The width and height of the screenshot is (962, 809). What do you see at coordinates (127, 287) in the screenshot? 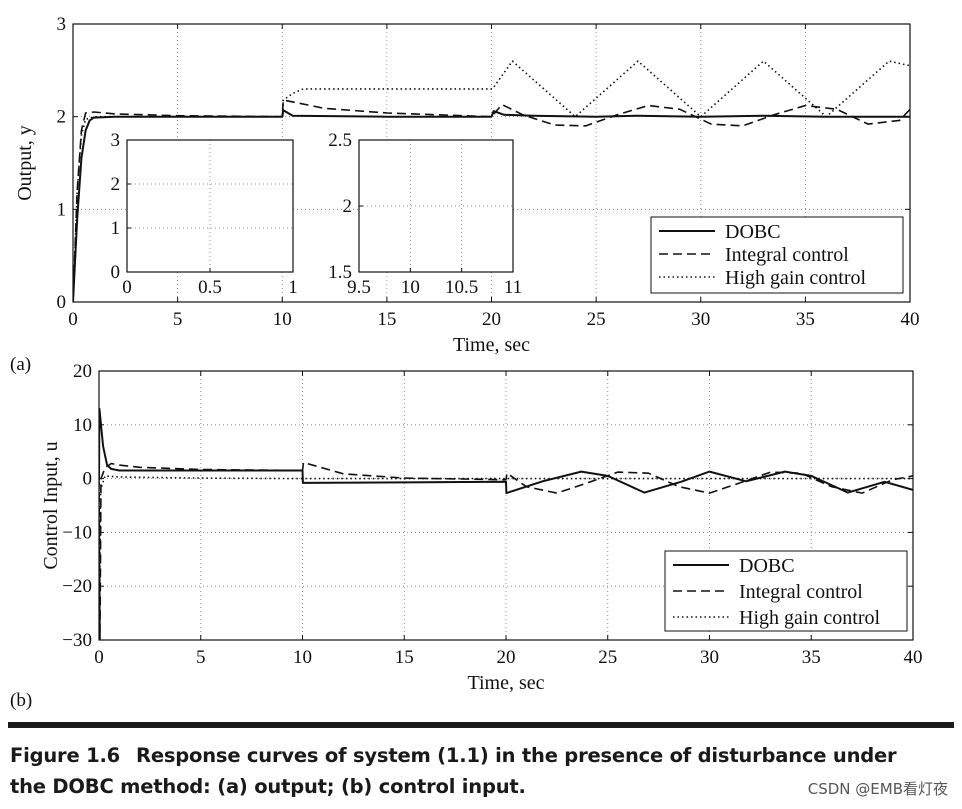
I see `inset-x-tick-label: 0` at bounding box center [127, 287].